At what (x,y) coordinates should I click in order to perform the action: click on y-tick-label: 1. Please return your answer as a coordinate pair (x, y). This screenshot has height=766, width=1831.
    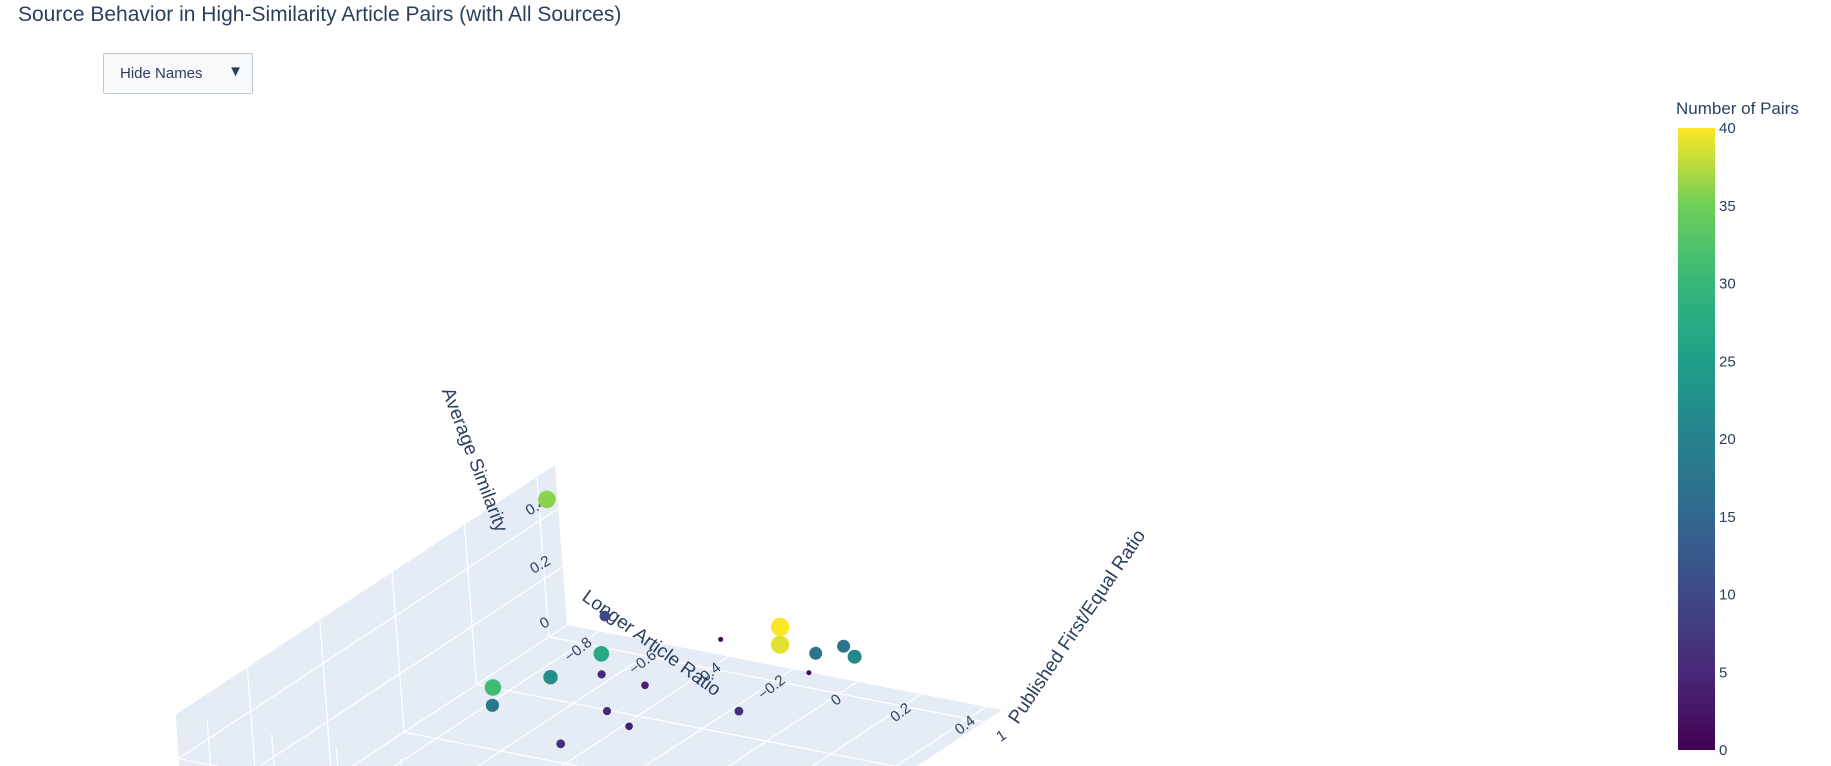
    Looking at the image, I should click on (1001, 736).